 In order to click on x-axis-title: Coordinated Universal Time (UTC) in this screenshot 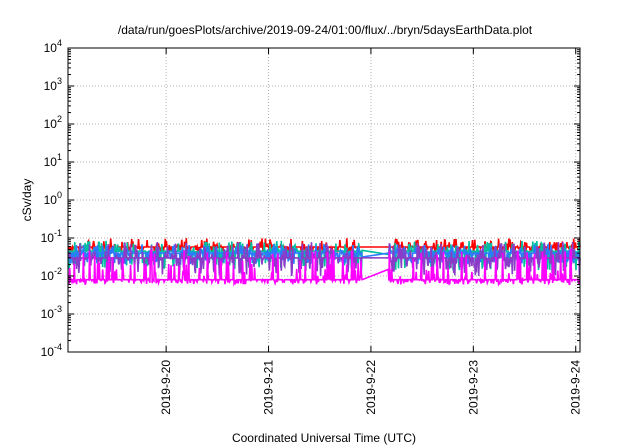, I will do `click(324, 438)`.